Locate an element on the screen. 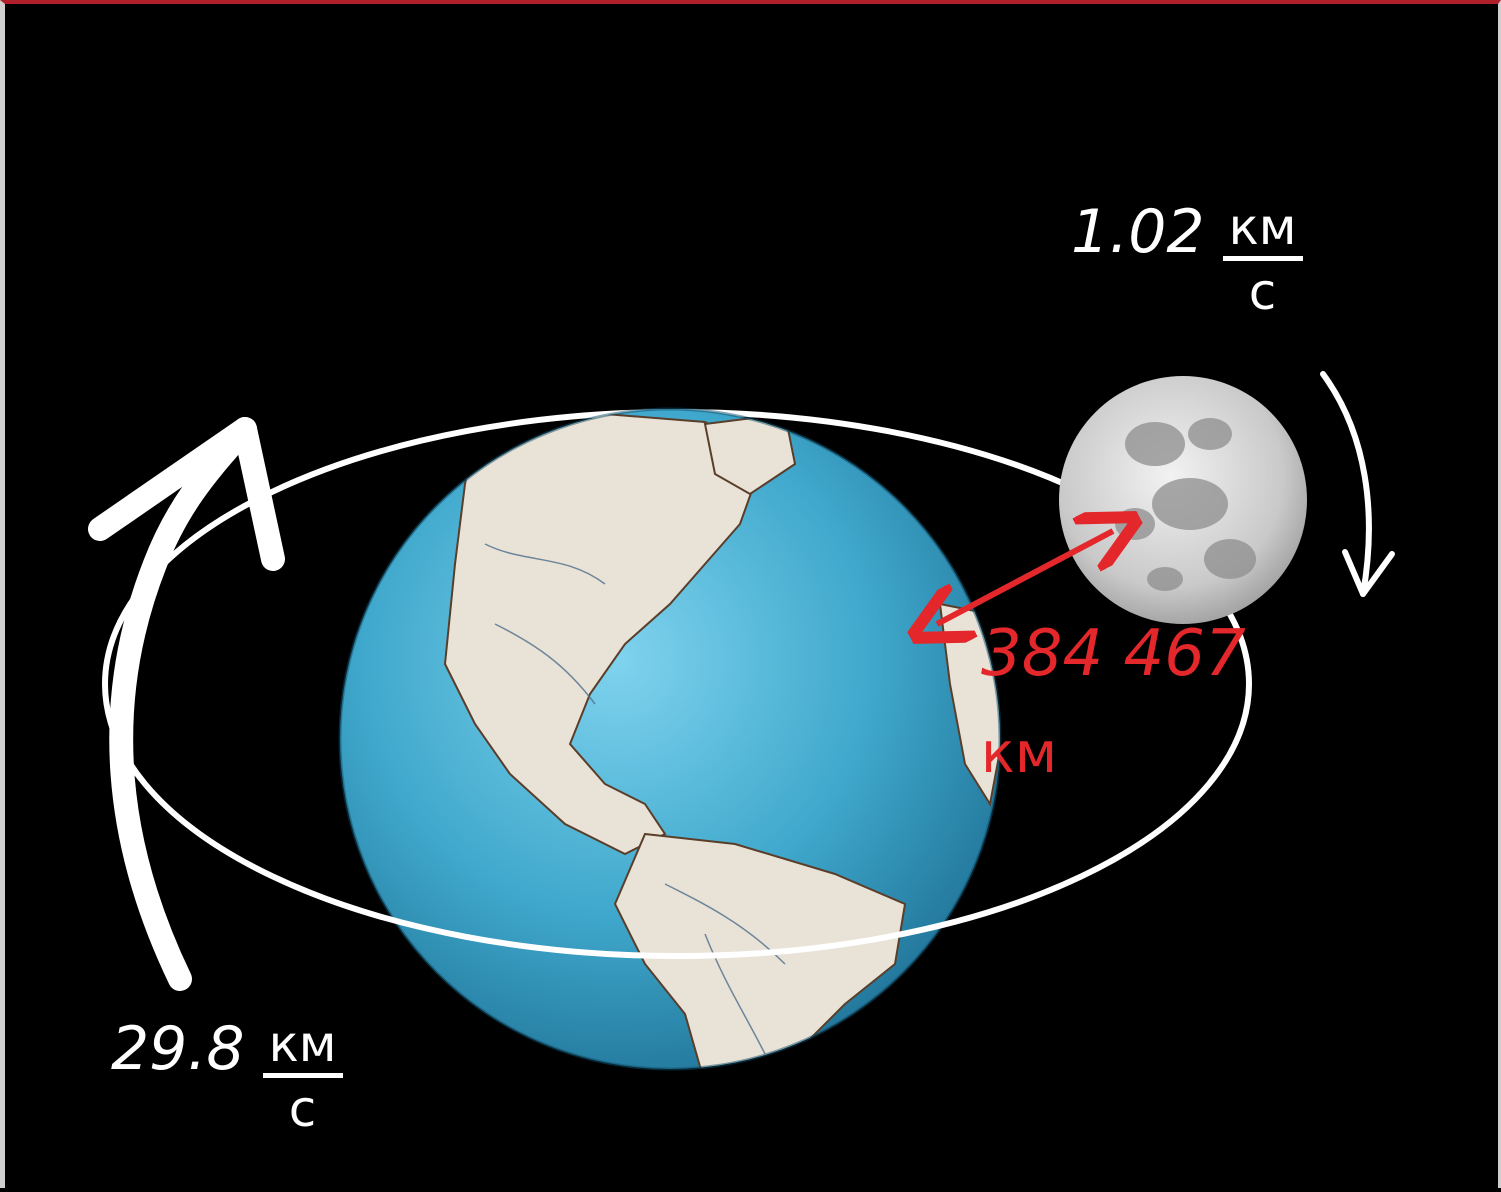 The height and width of the screenshot is (1192, 1501). moon-speed-unit-denominator: с is located at coordinates (1262, 292).